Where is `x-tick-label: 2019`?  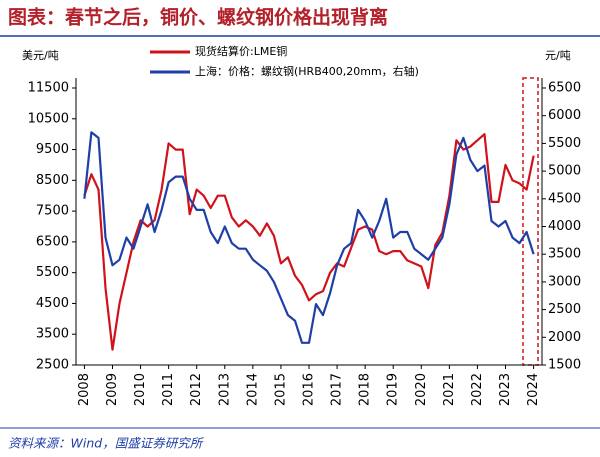
x-tick-label: 2019 is located at coordinates (393, 389).